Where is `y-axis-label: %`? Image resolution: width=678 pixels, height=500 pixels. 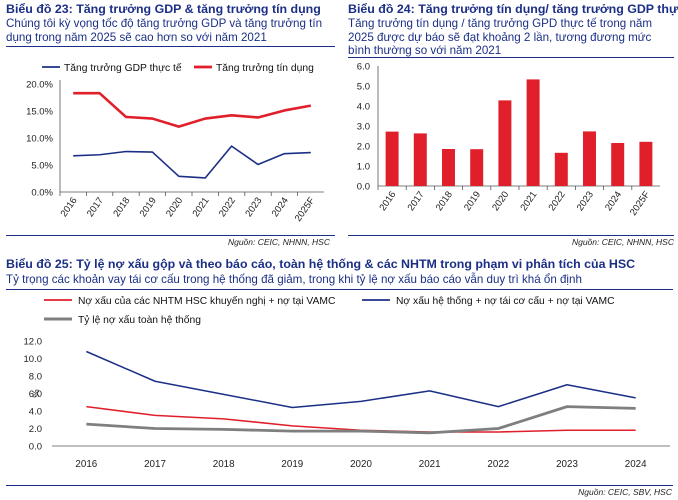 y-axis-label: % is located at coordinates (36, 393).